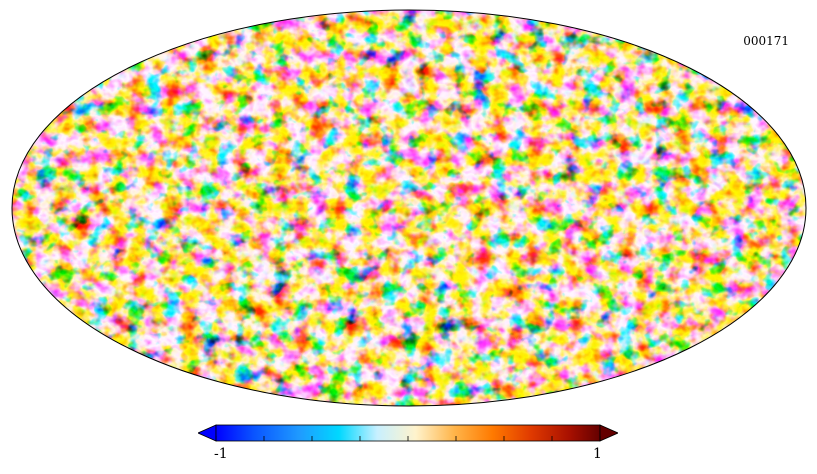  Describe the element at coordinates (408, 433) in the screenshot. I see `colorbar` at that location.